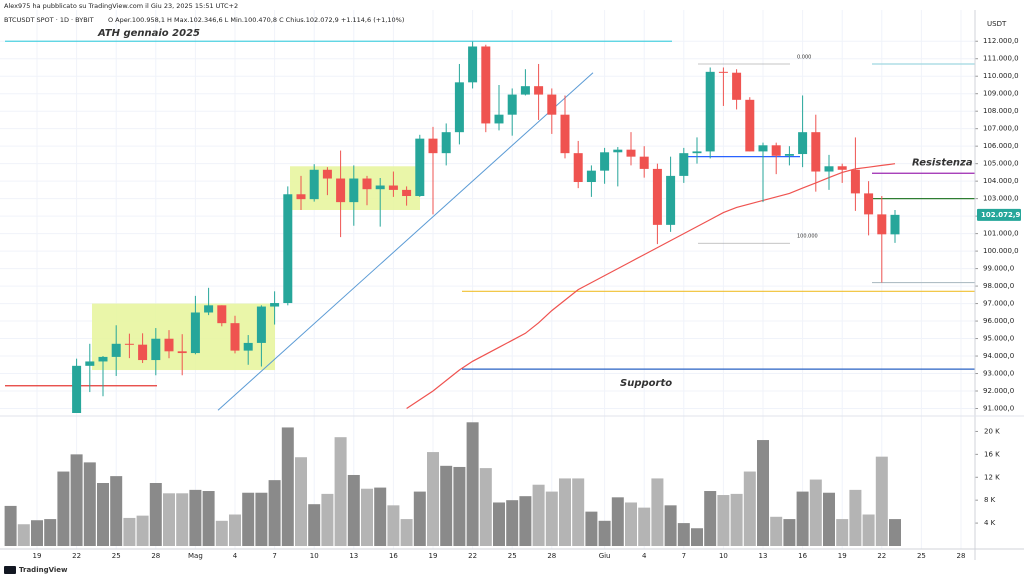 The width and height of the screenshot is (1024, 579). Describe the element at coordinates (997, 24) in the screenshot. I see `axis-unit: USDT` at that location.